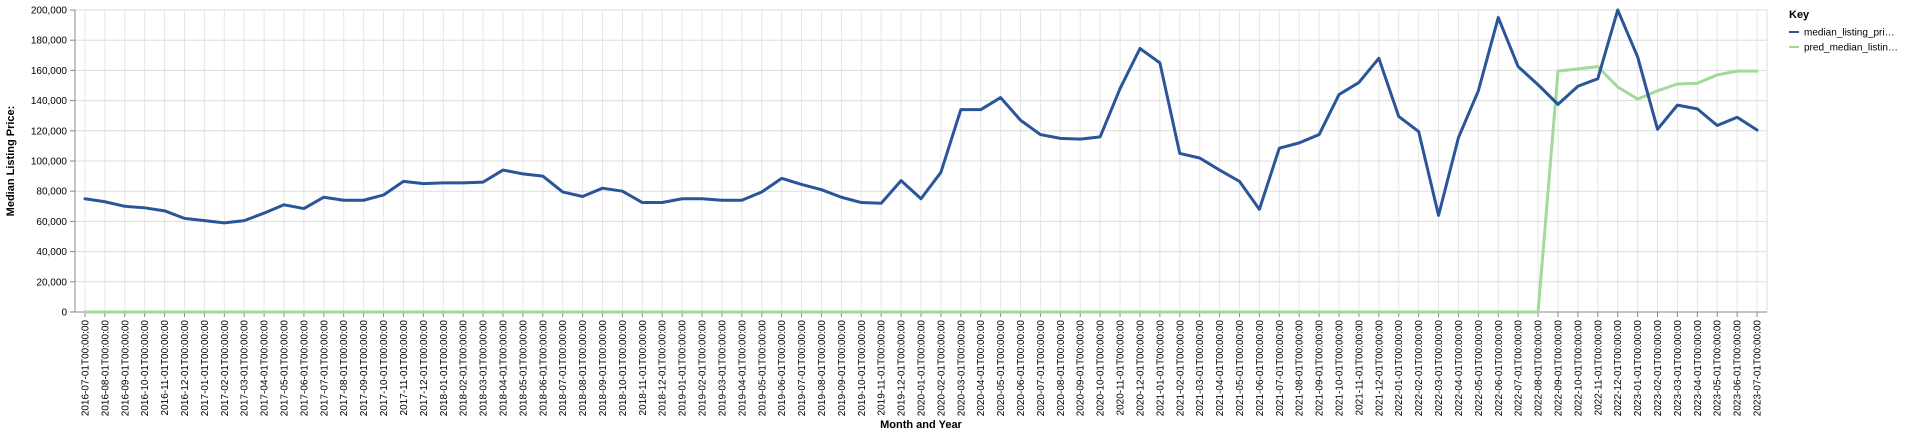 This screenshot has width=1920, height=434. I want to click on x-tick-label: 2022-03-01T00:00:00, so click(1439, 368).